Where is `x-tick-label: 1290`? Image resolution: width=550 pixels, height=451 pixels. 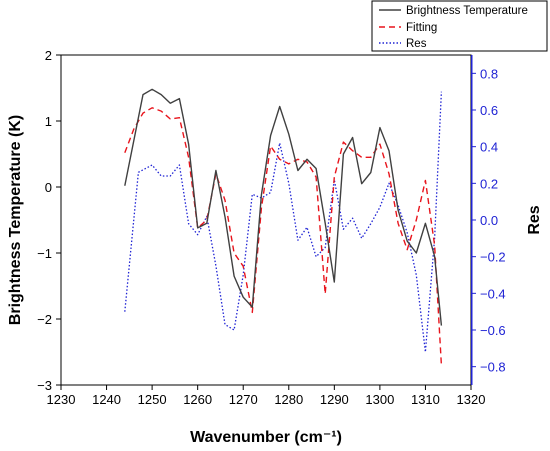
x-tick-label: 1290 is located at coordinates (334, 399).